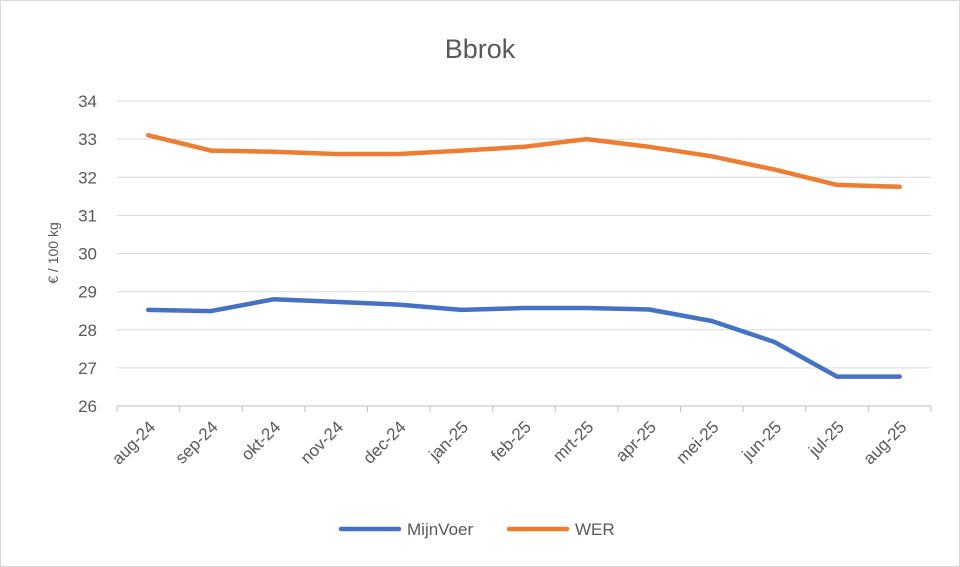 This screenshot has height=567, width=960. What do you see at coordinates (524, 408) in the screenshot?
I see `x-axis` at bounding box center [524, 408].